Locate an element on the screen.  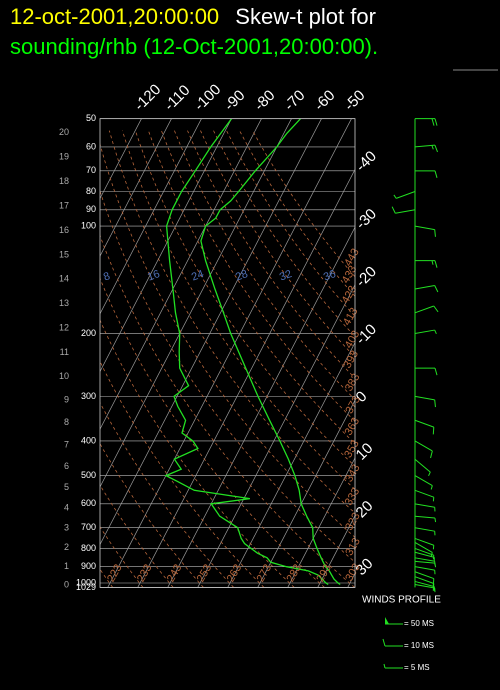
height-tick-label: 8 is located at coordinates (66, 422).